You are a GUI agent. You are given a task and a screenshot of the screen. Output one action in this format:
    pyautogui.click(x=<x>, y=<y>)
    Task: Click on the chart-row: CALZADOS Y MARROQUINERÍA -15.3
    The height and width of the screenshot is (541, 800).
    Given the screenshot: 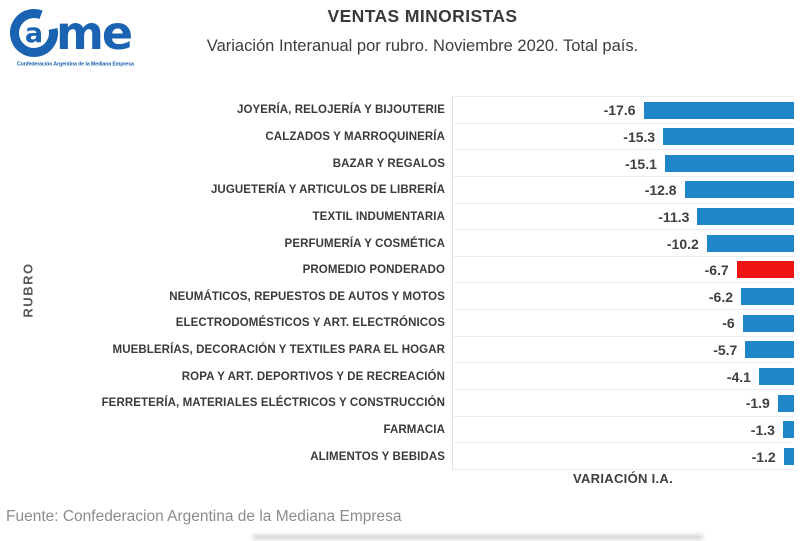 What is the action you would take?
    pyautogui.click(x=400, y=137)
    